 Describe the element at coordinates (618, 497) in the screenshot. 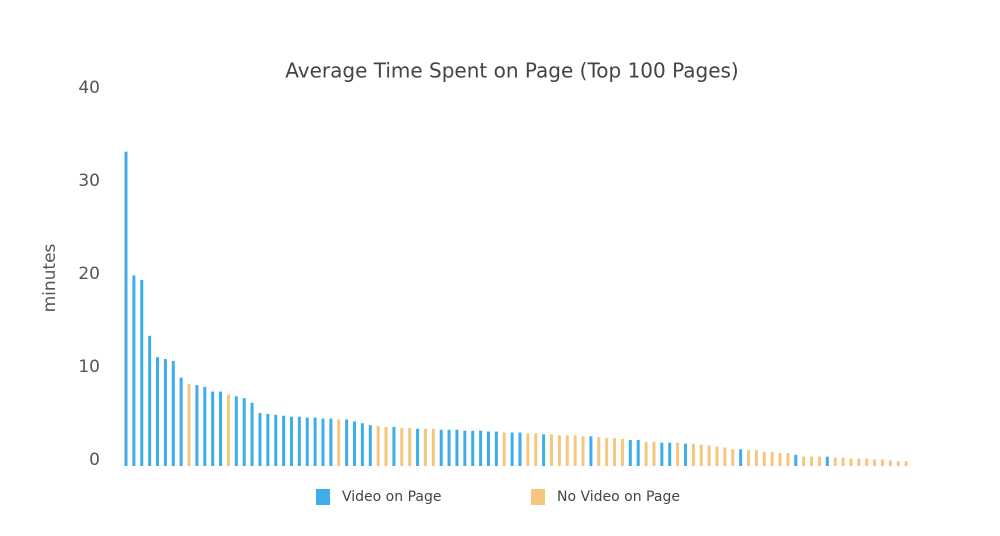

I see `legend-label: No Video on Page` at that location.